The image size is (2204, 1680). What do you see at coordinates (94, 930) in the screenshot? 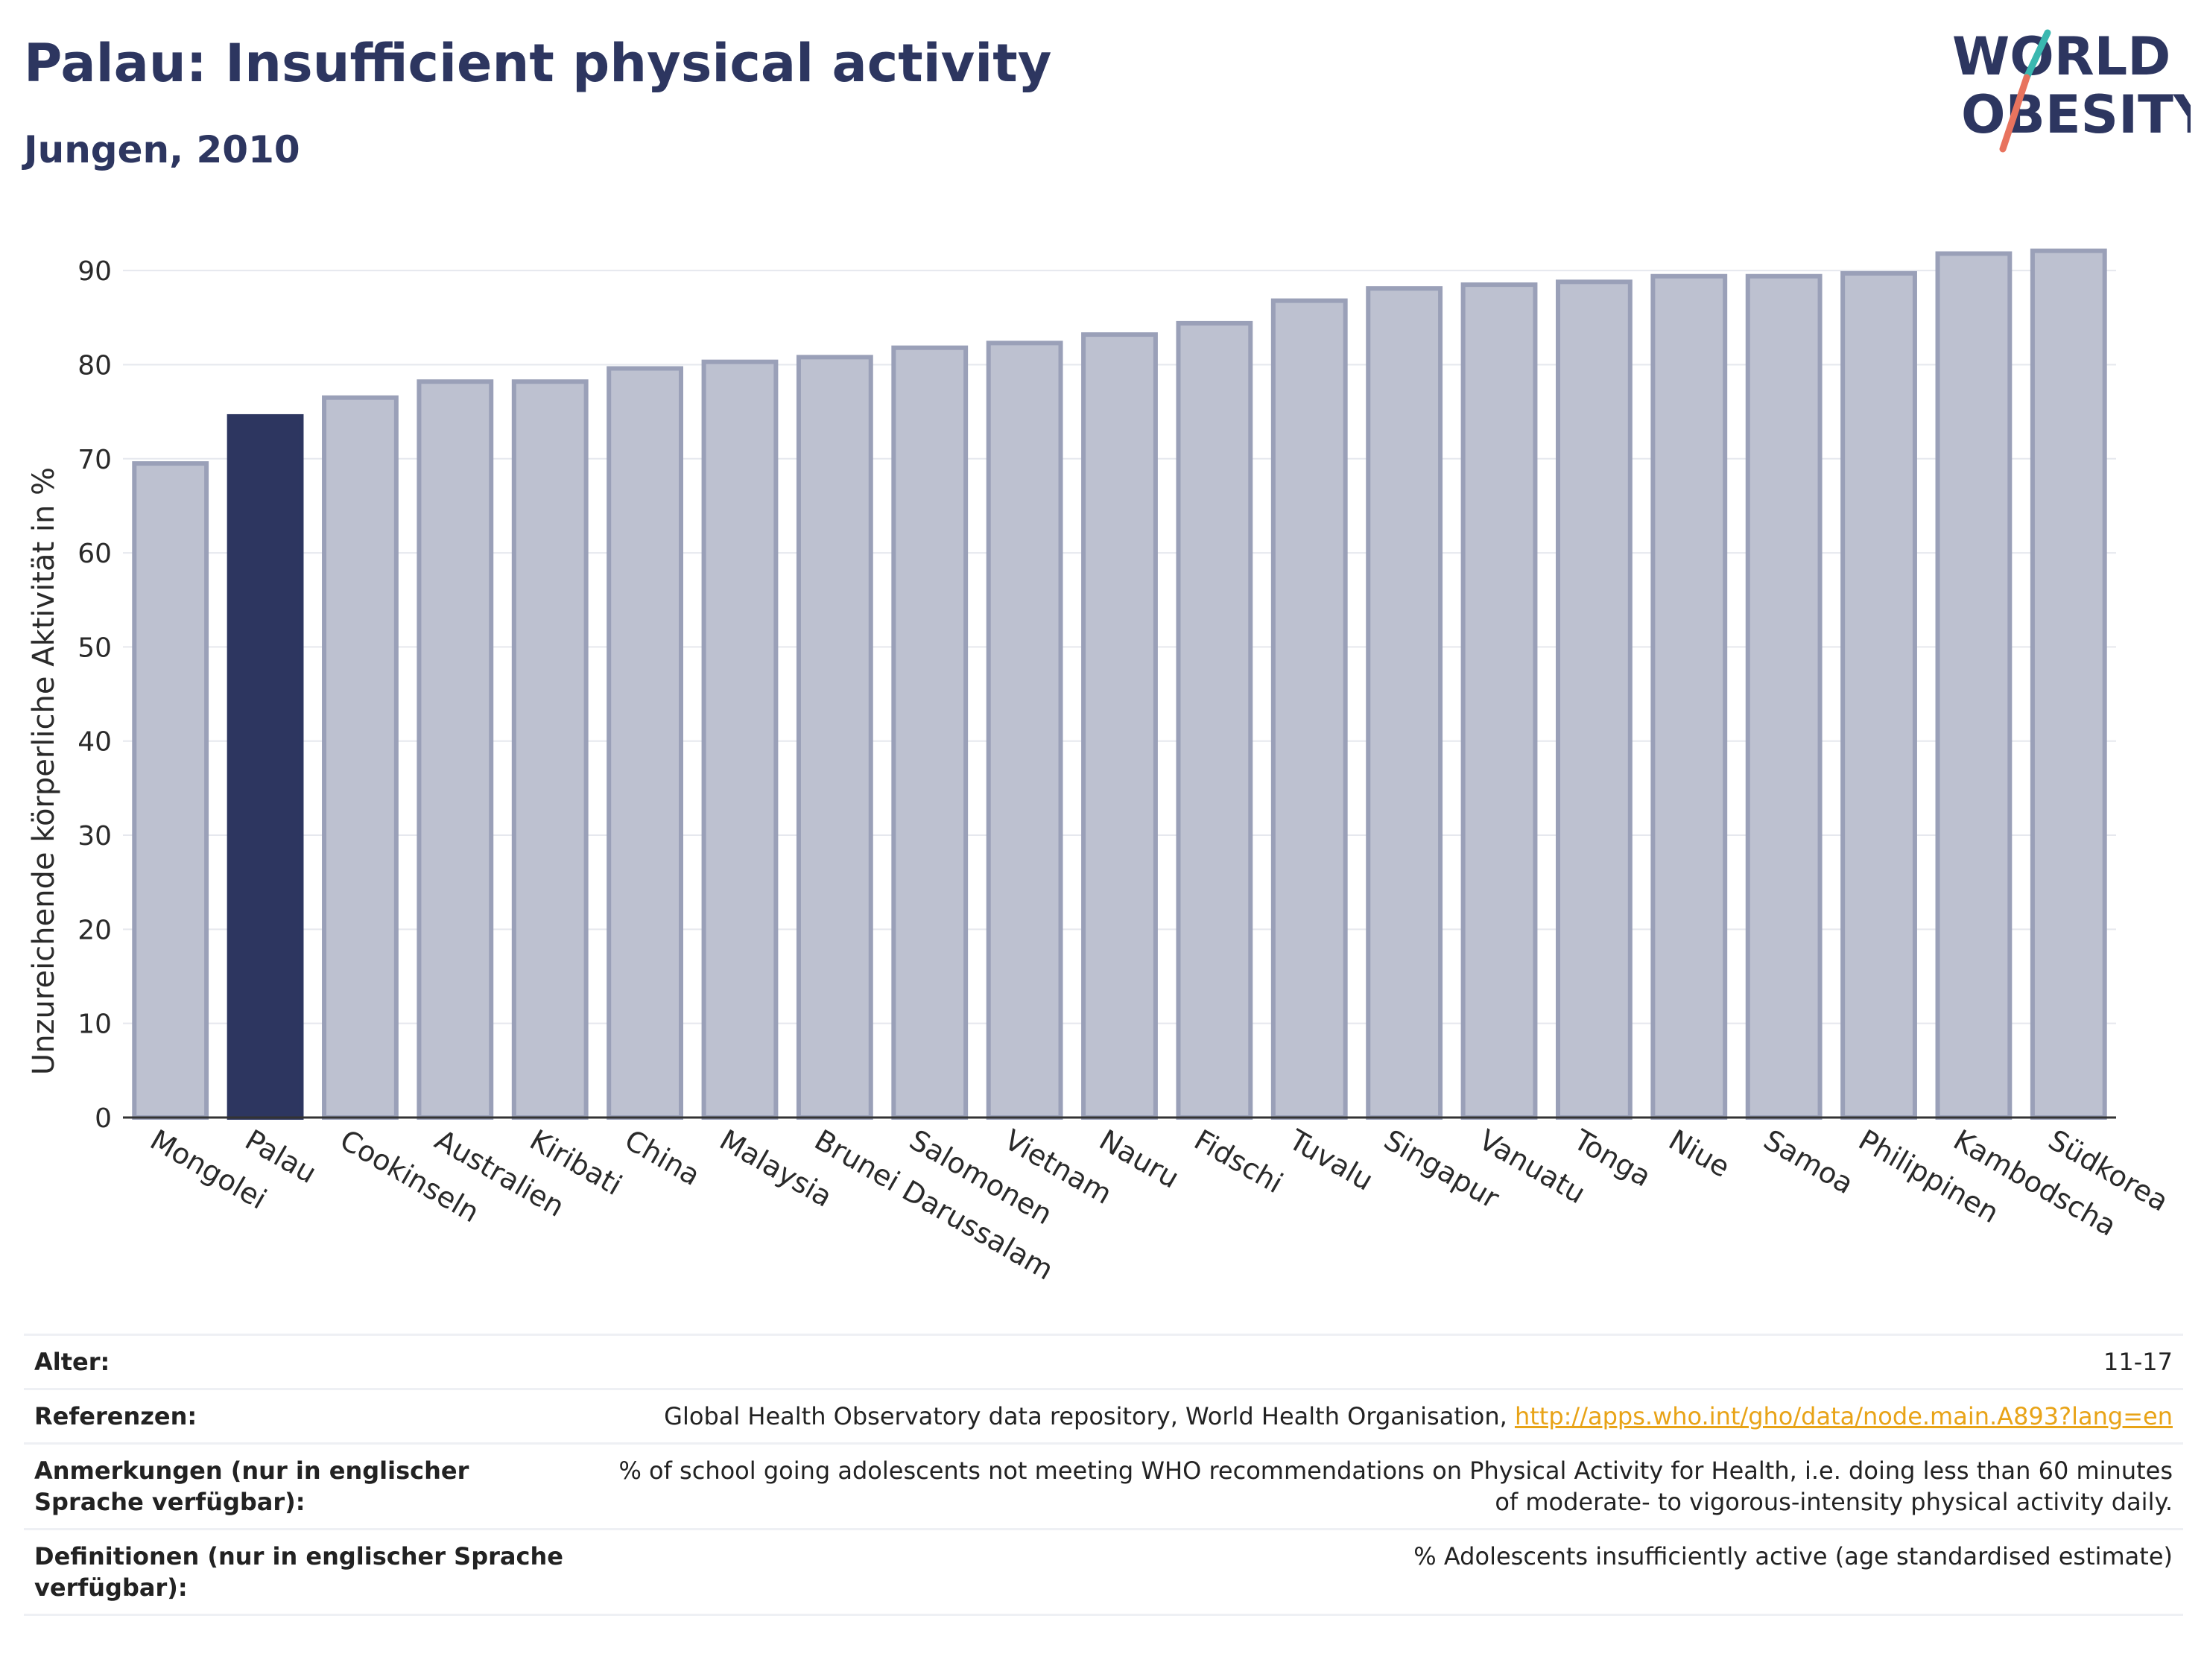
I see `y-tick-label: 20` at bounding box center [94, 930].